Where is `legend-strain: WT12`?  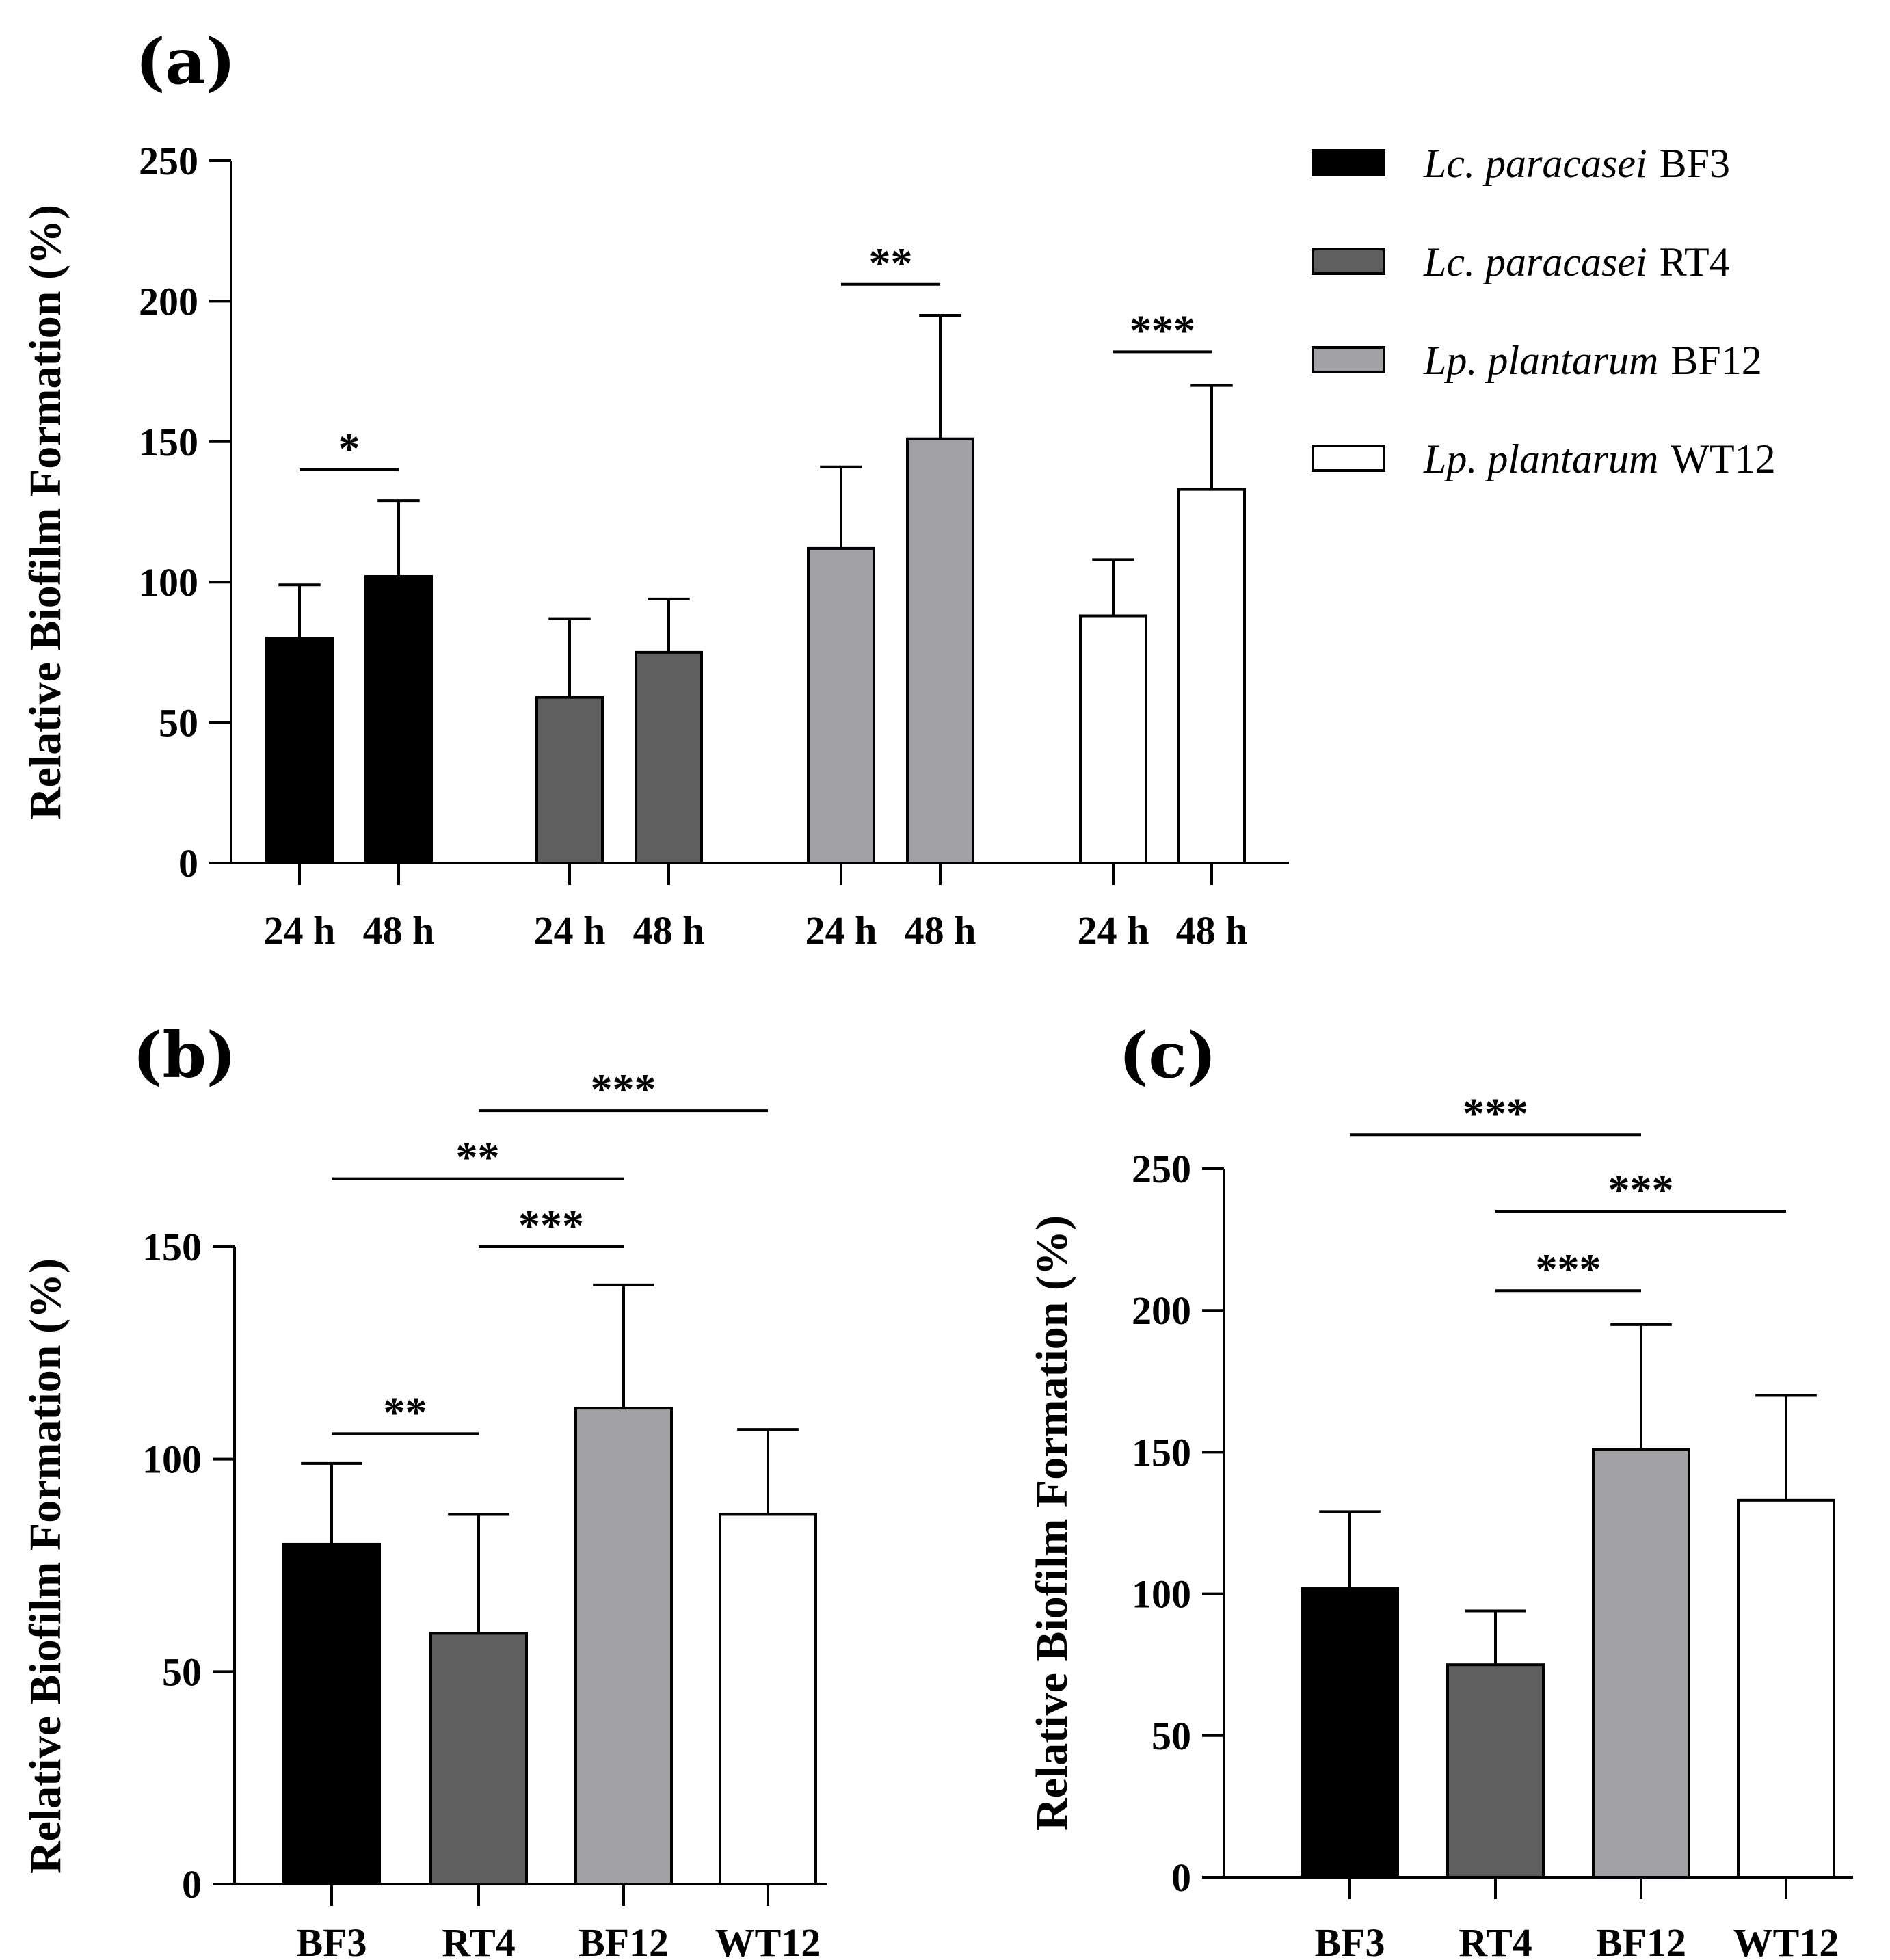
legend-strain: WT12 is located at coordinates (1723, 459).